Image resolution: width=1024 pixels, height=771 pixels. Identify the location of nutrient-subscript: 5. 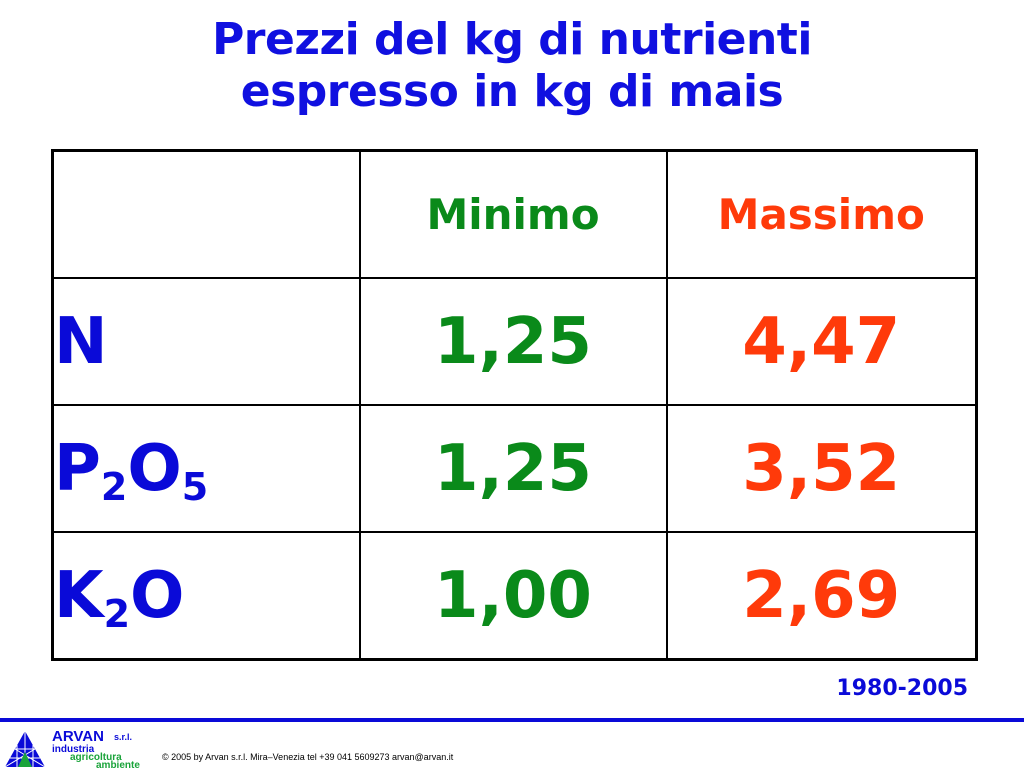
(195, 486).